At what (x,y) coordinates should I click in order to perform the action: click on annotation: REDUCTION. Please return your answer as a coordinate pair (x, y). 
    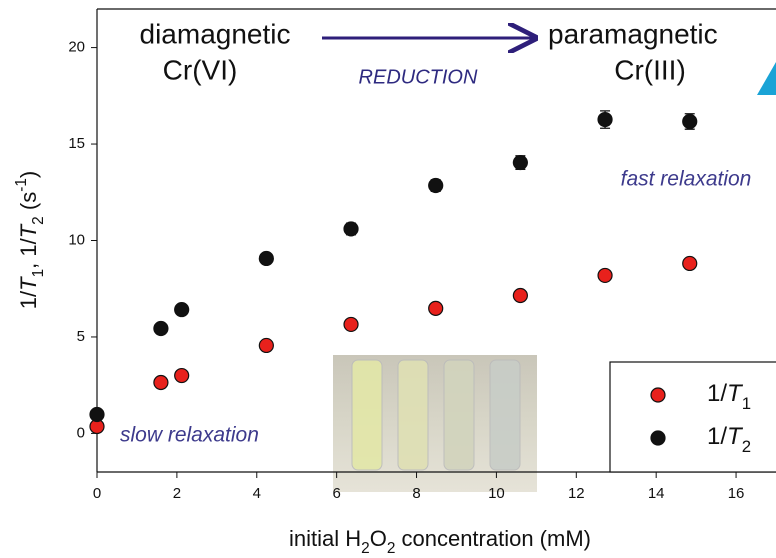
    Looking at the image, I should click on (418, 77).